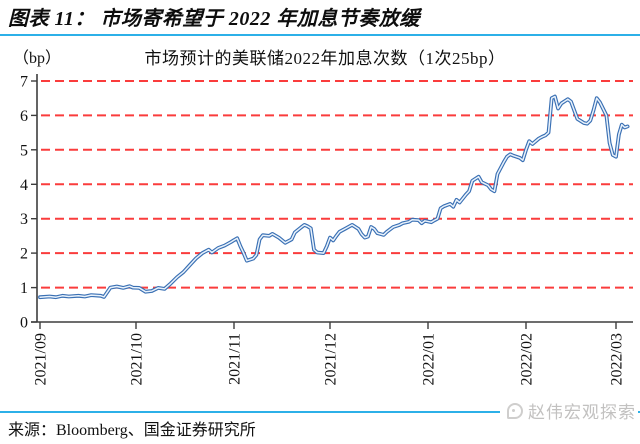  Describe the element at coordinates (325, 58) in the screenshot. I see `chart-title: 市场预计的美联储2022年加息次数（1次25bp）` at that location.